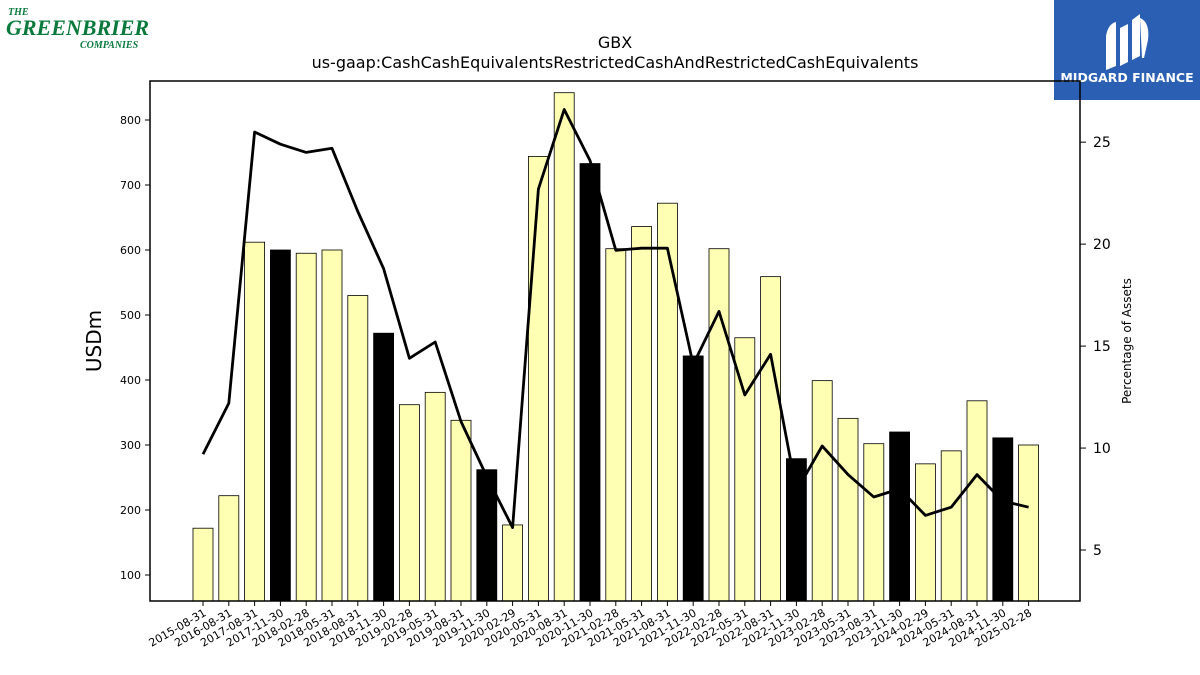 The height and width of the screenshot is (675, 1200). Describe the element at coordinates (1102, 143) in the screenshot. I see `y2-tick-label: 25` at that location.